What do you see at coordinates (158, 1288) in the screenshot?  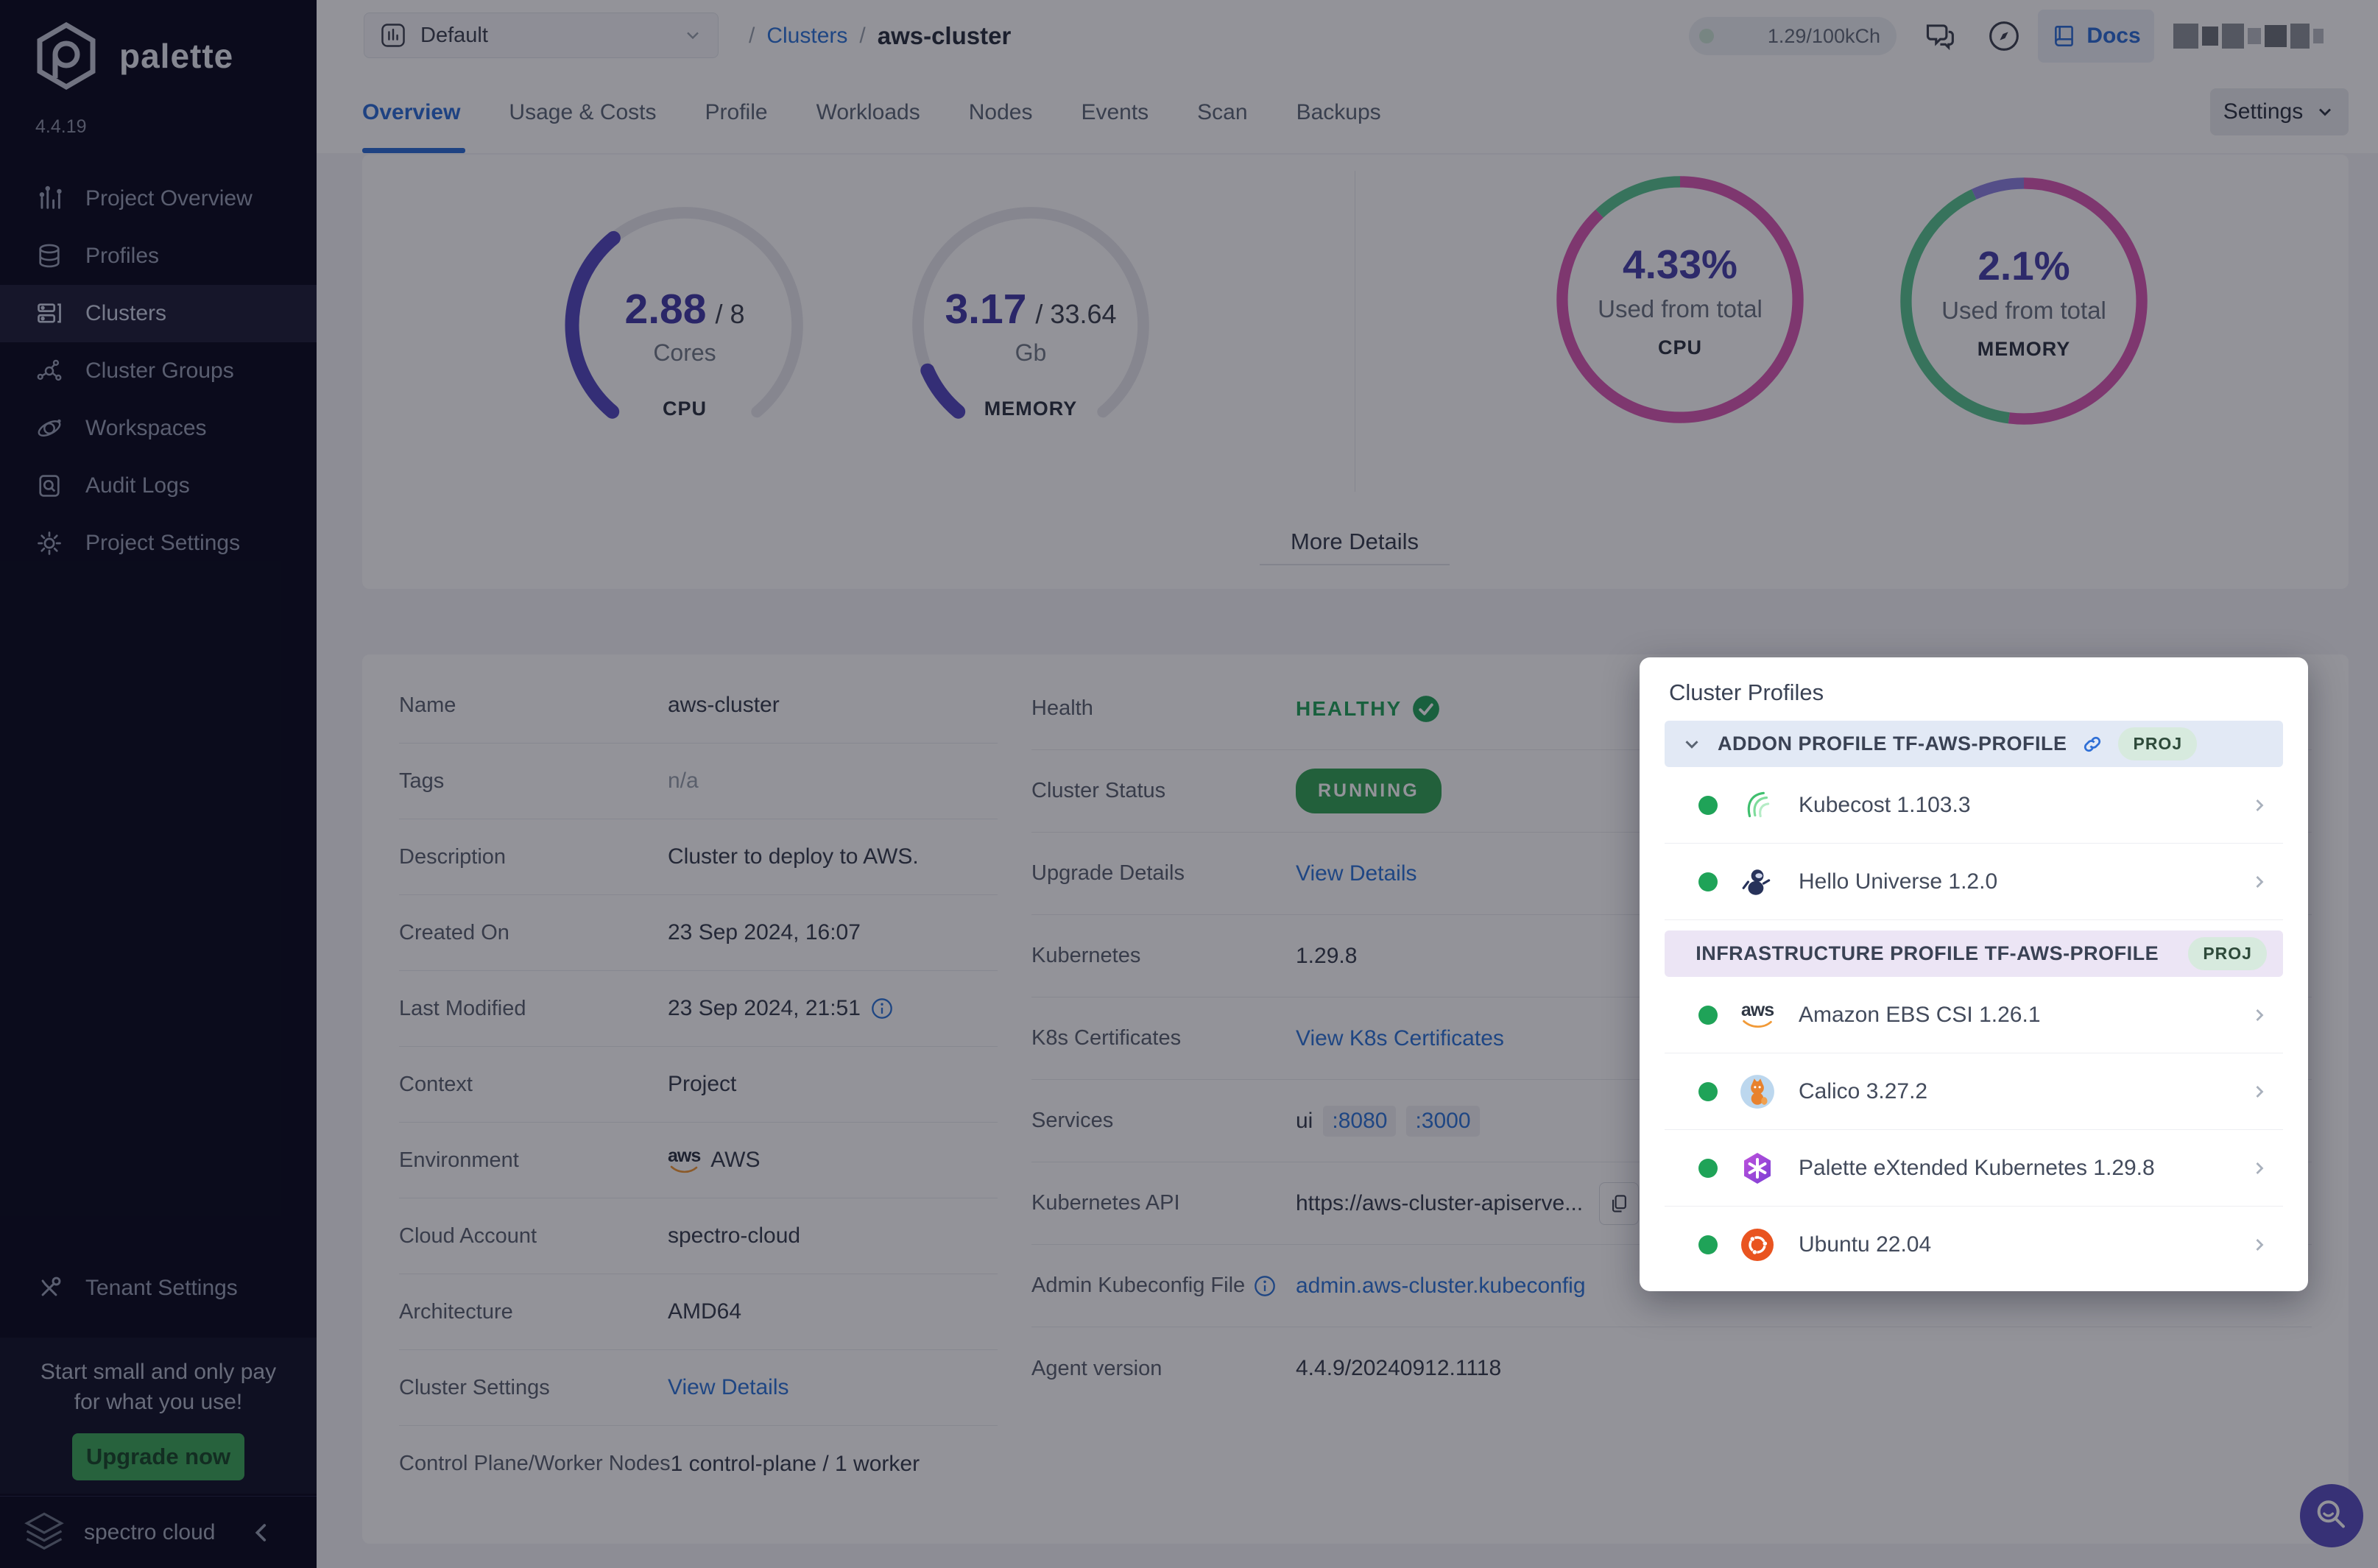 I see `sidebar-item-tenant-settings: Tenant Settings` at bounding box center [158, 1288].